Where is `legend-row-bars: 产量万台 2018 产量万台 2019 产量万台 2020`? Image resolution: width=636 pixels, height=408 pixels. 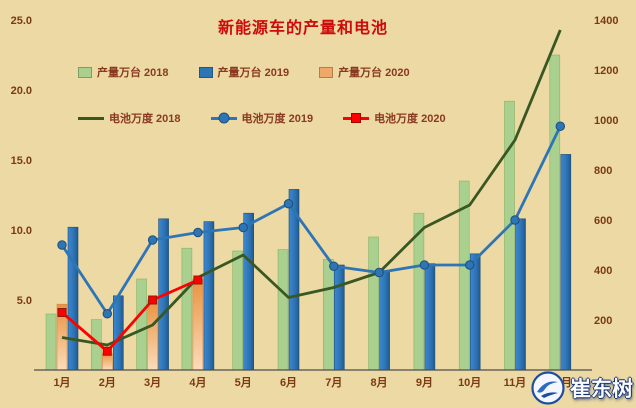 legend-row-bars: 产量万台 2018 产量万台 2019 产量万台 2020 is located at coordinates (262, 72).